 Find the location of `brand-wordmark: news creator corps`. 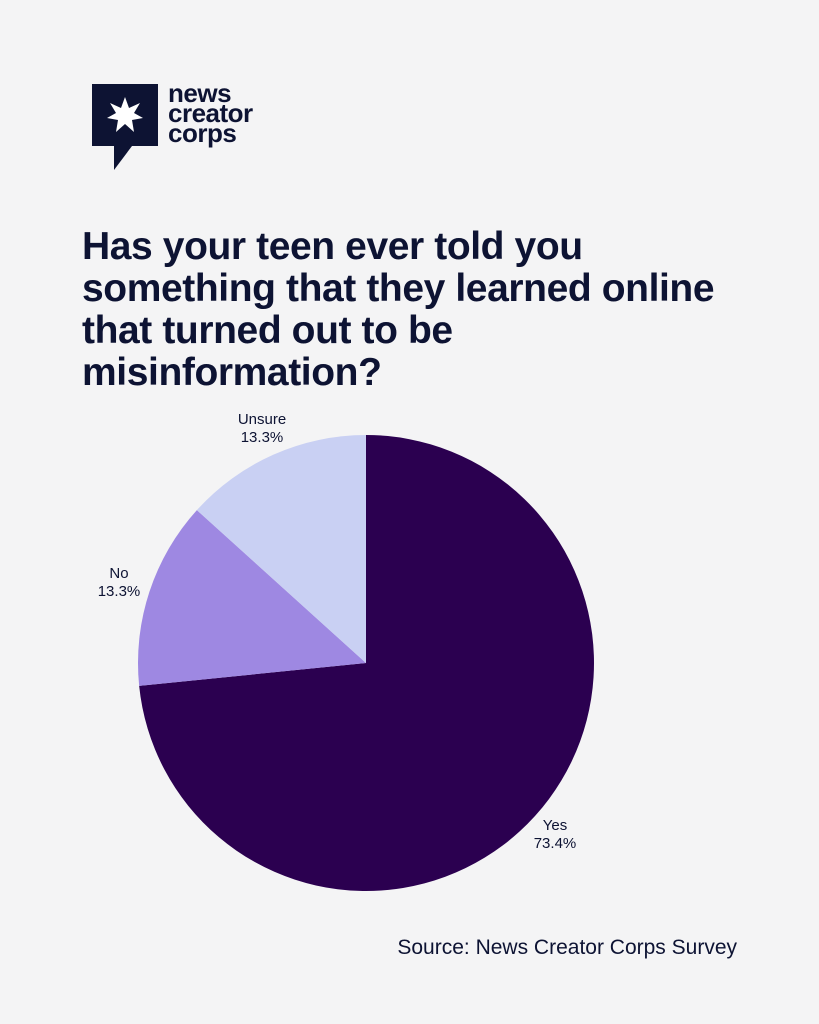

brand-wordmark: news creator corps is located at coordinates (210, 113).